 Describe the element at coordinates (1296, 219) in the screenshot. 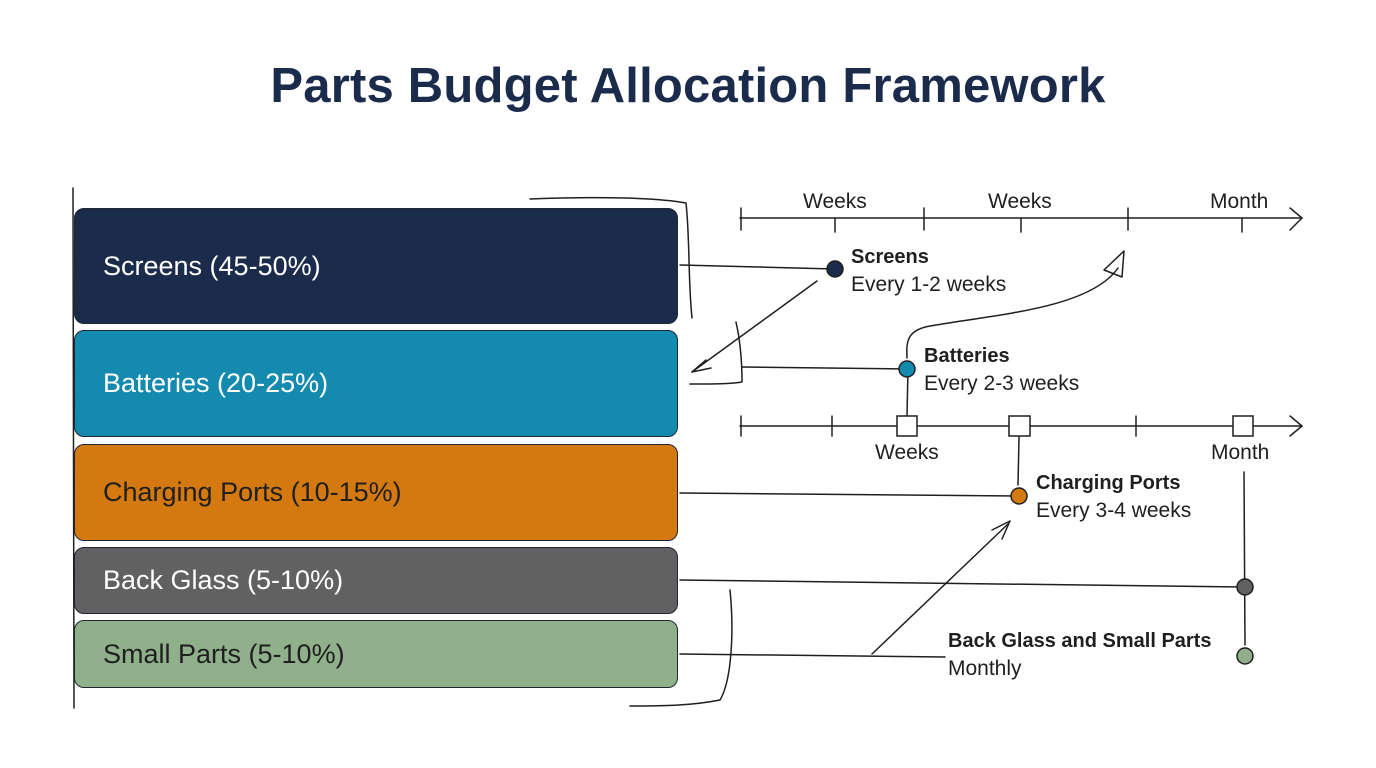

I see `top-timeline-arrowhead` at that location.